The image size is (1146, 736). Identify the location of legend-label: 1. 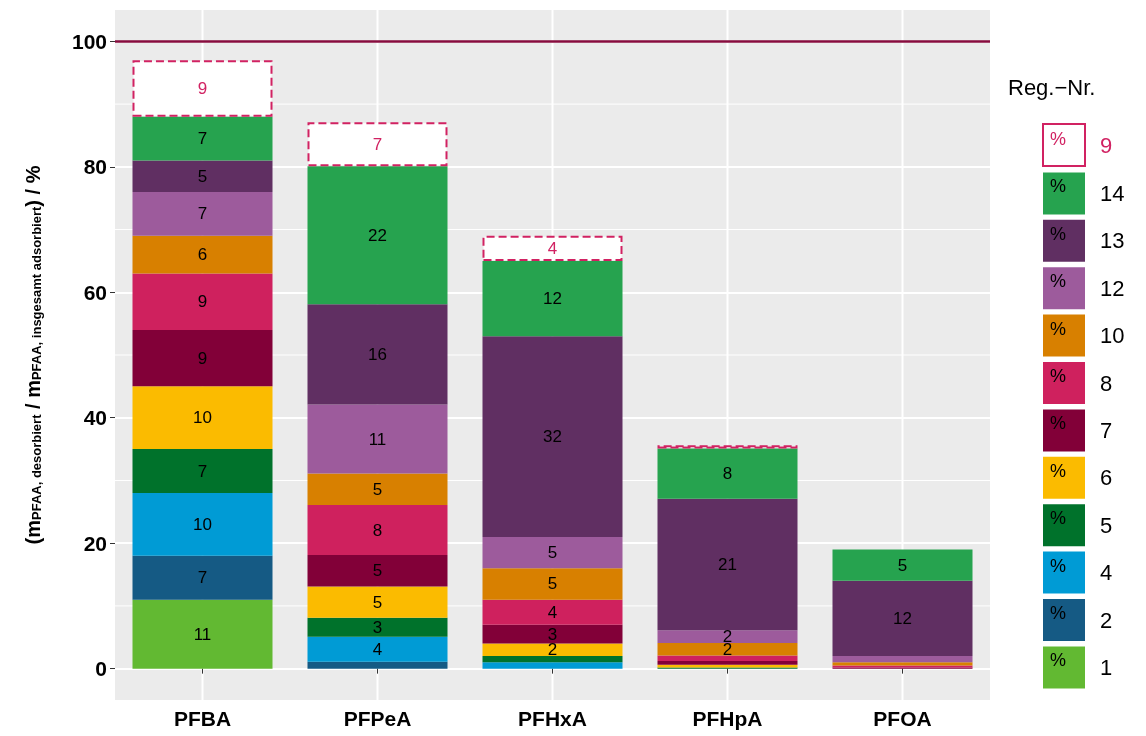
(1106, 667).